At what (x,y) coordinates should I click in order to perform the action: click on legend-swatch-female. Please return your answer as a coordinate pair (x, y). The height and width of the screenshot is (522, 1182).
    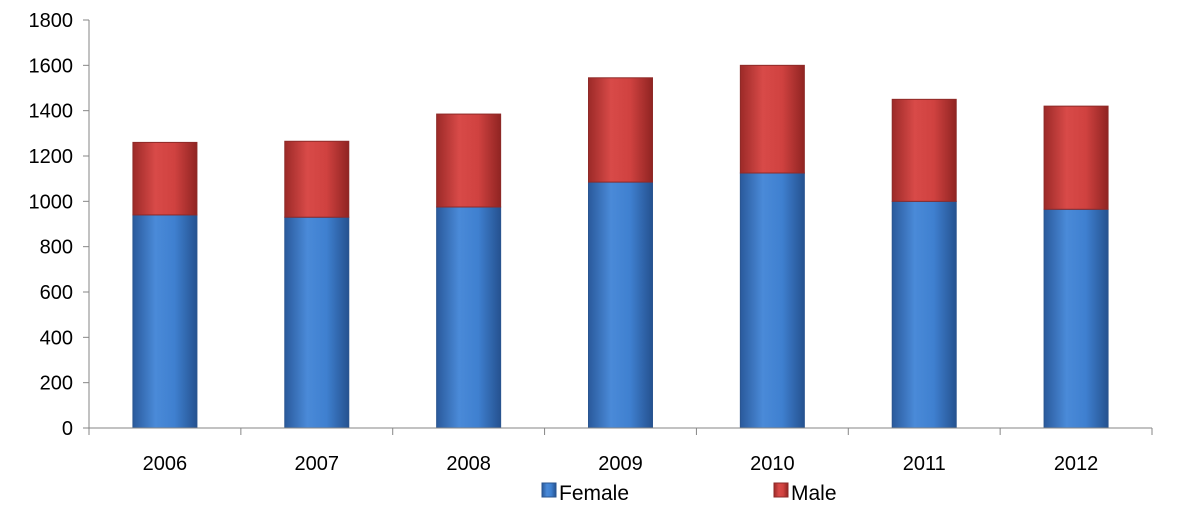
    Looking at the image, I should click on (549, 490).